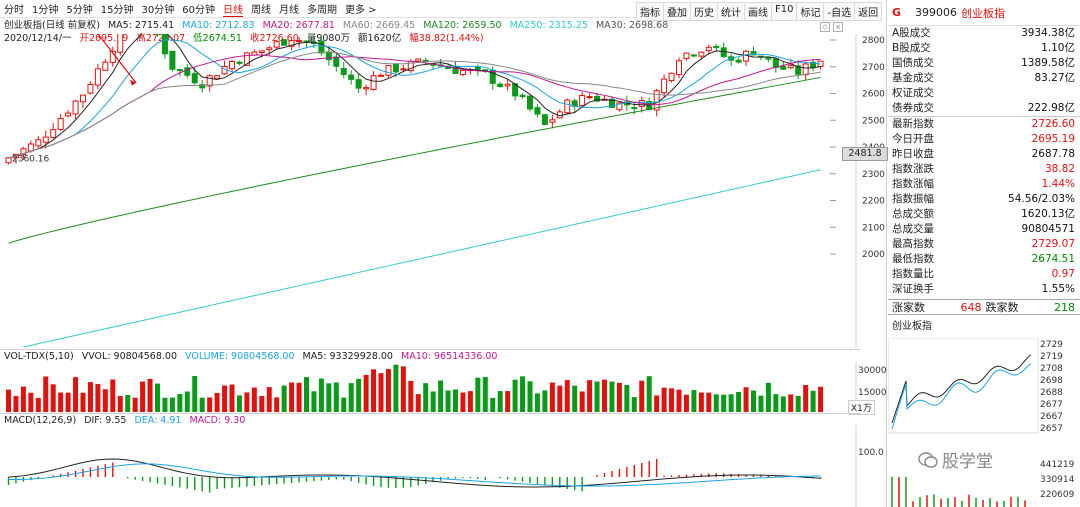  Describe the element at coordinates (871, 453) in the screenshot. I see `macd-tick: 100.0` at that location.